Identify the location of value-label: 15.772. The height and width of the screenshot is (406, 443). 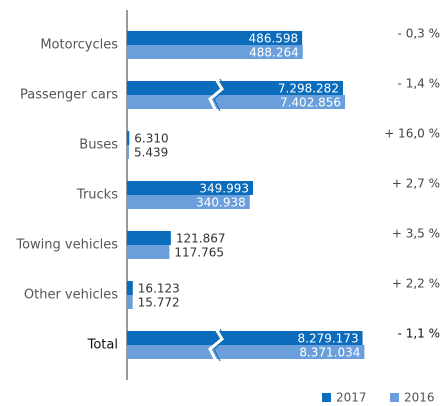
(159, 303).